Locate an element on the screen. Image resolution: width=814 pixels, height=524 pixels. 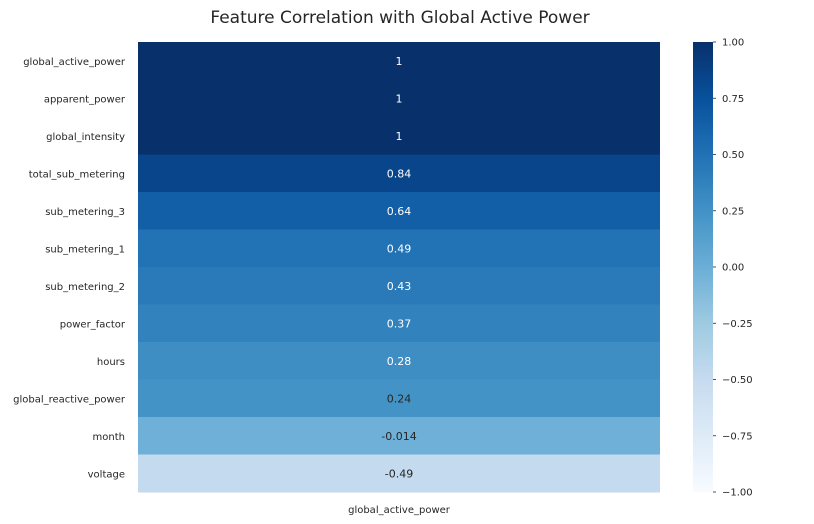
cell-value-label: 0.84 is located at coordinates (399, 173).